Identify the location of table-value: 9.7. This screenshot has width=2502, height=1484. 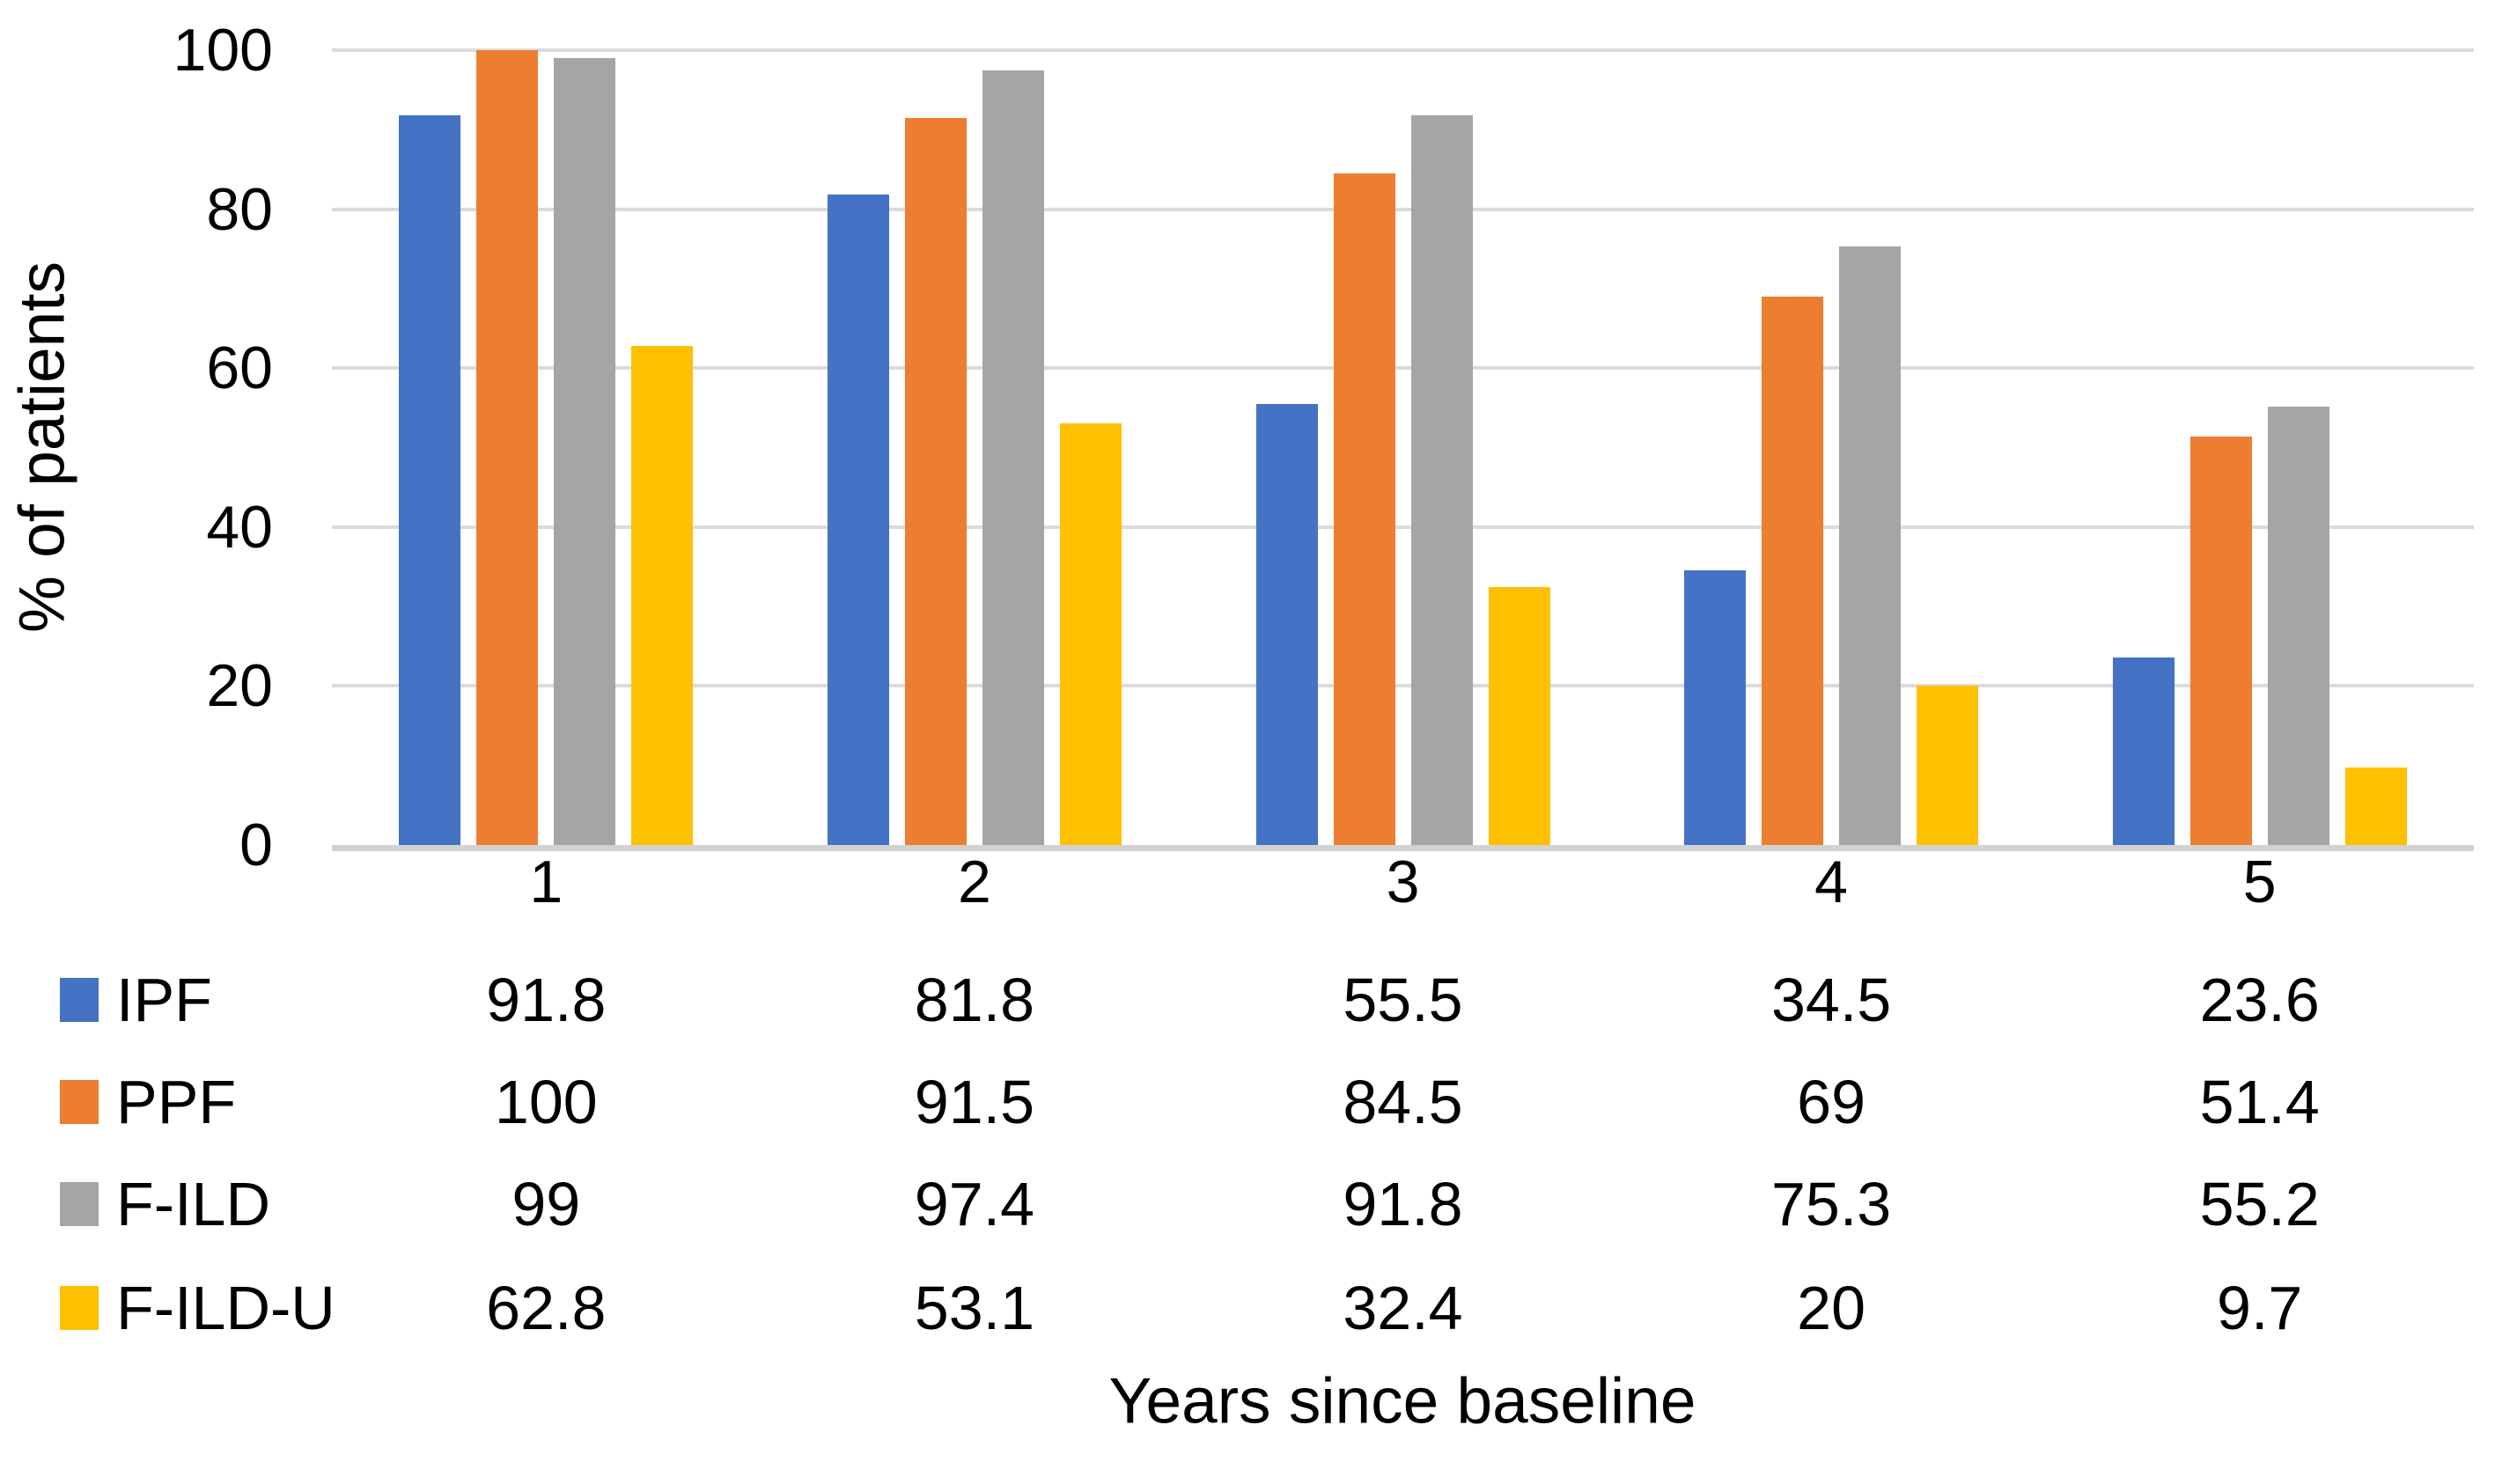
(2260, 1308).